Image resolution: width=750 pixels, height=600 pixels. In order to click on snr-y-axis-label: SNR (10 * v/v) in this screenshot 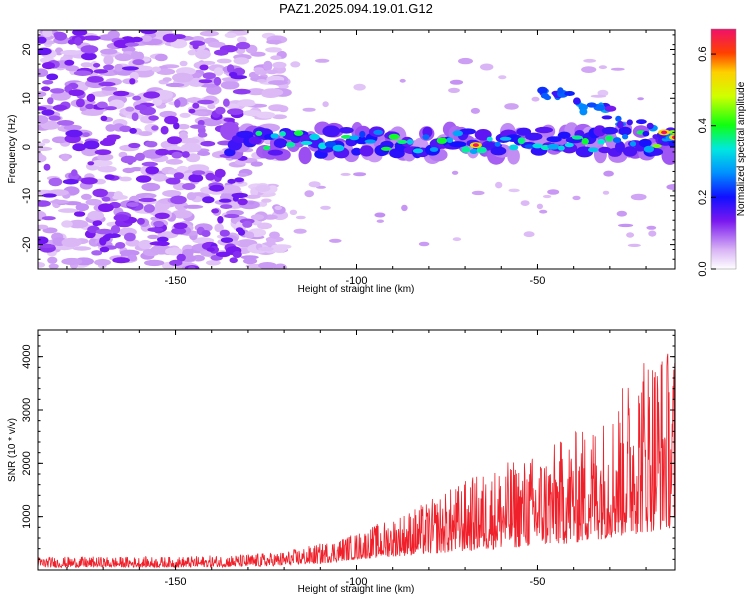, I will do `click(12, 450)`.